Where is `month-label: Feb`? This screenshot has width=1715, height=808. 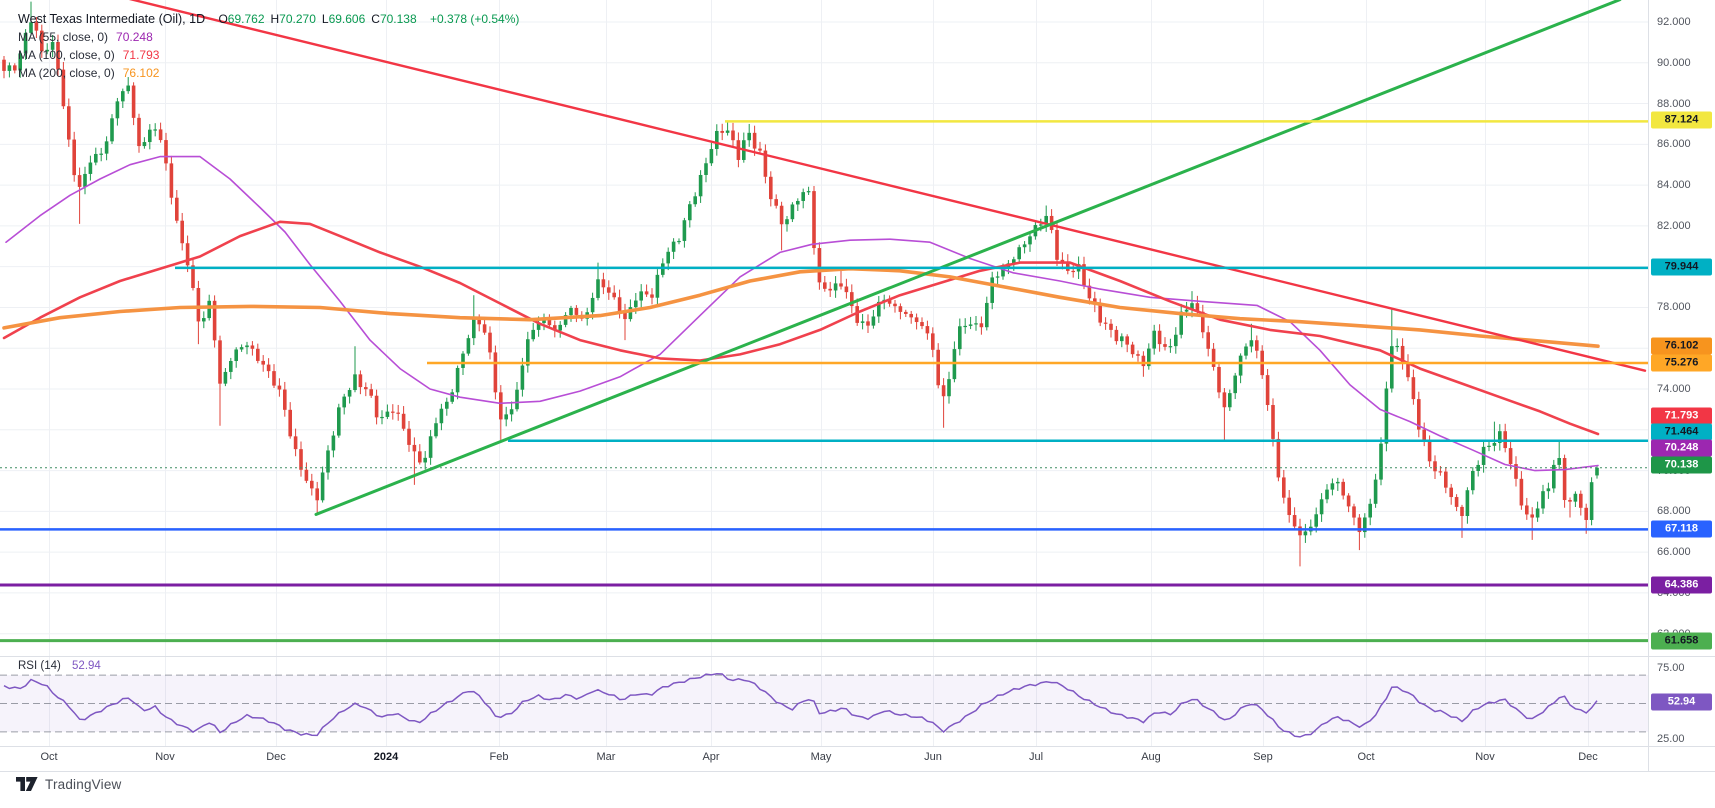 month-label: Feb is located at coordinates (499, 757).